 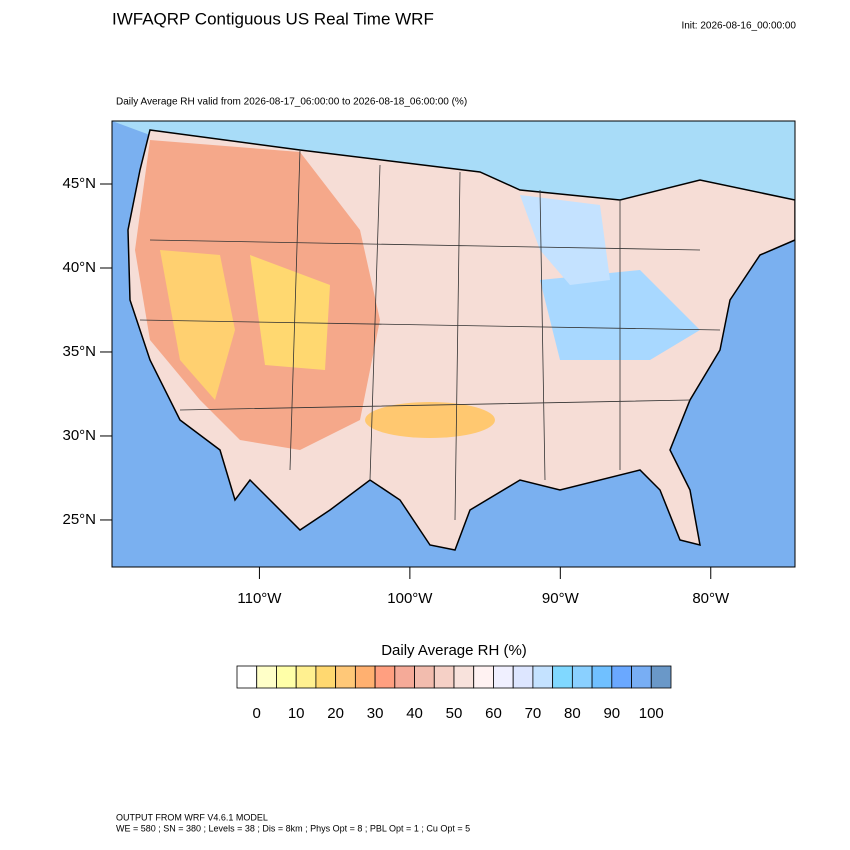 What do you see at coordinates (611, 713) in the screenshot?
I see `colorbar-label: 90` at bounding box center [611, 713].